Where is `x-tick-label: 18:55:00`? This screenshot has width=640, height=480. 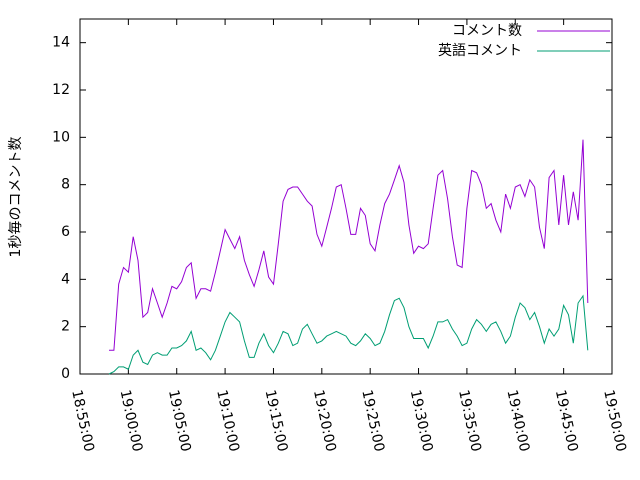 x-tick-label: 18:55:00 is located at coordinates (82, 420).